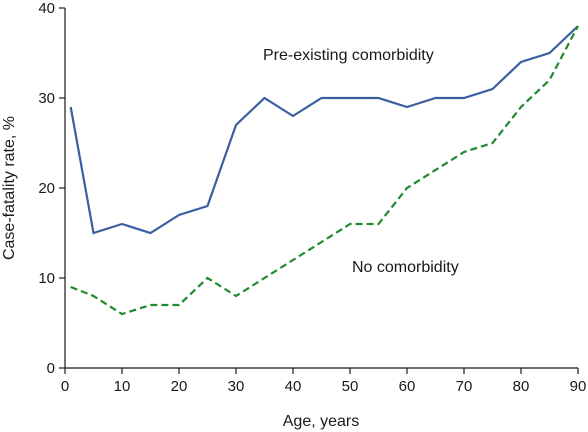 The width and height of the screenshot is (588, 432). What do you see at coordinates (46, 278) in the screenshot?
I see `y-tick-label: 10` at bounding box center [46, 278].